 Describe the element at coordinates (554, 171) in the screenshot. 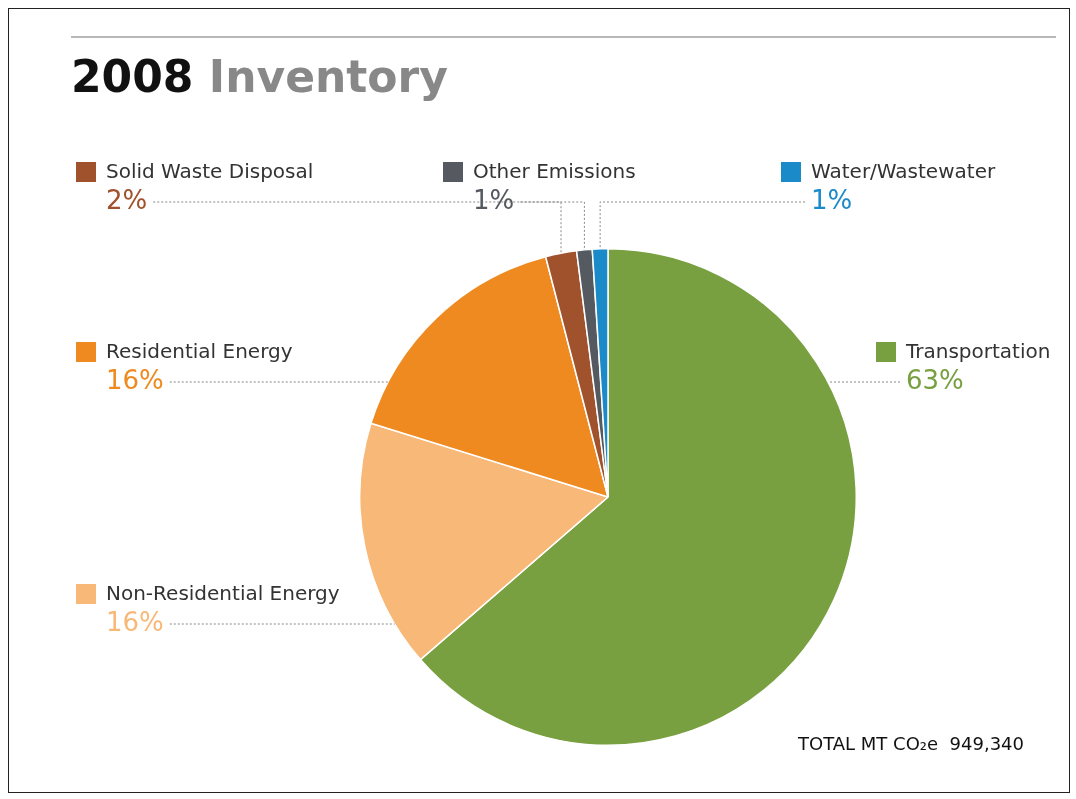

I see `legend-label: Other Emissions` at that location.